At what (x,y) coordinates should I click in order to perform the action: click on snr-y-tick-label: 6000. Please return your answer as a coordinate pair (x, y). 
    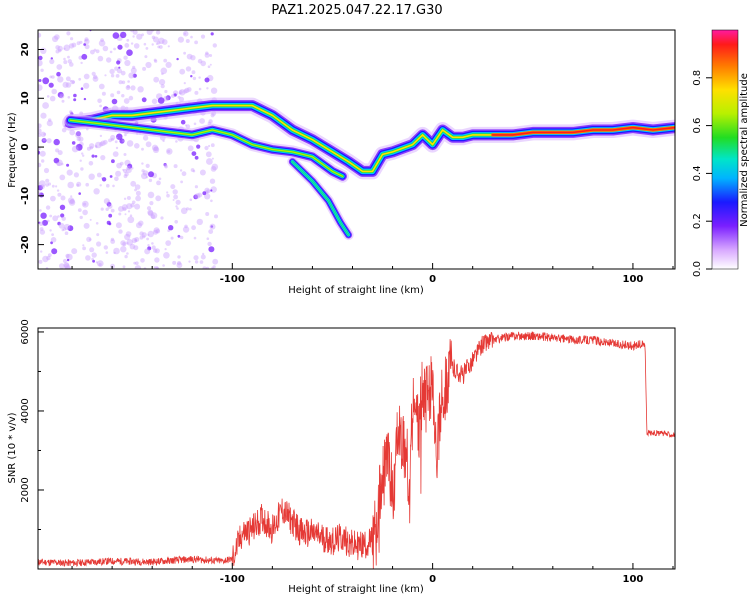
    Looking at the image, I should click on (25, 331).